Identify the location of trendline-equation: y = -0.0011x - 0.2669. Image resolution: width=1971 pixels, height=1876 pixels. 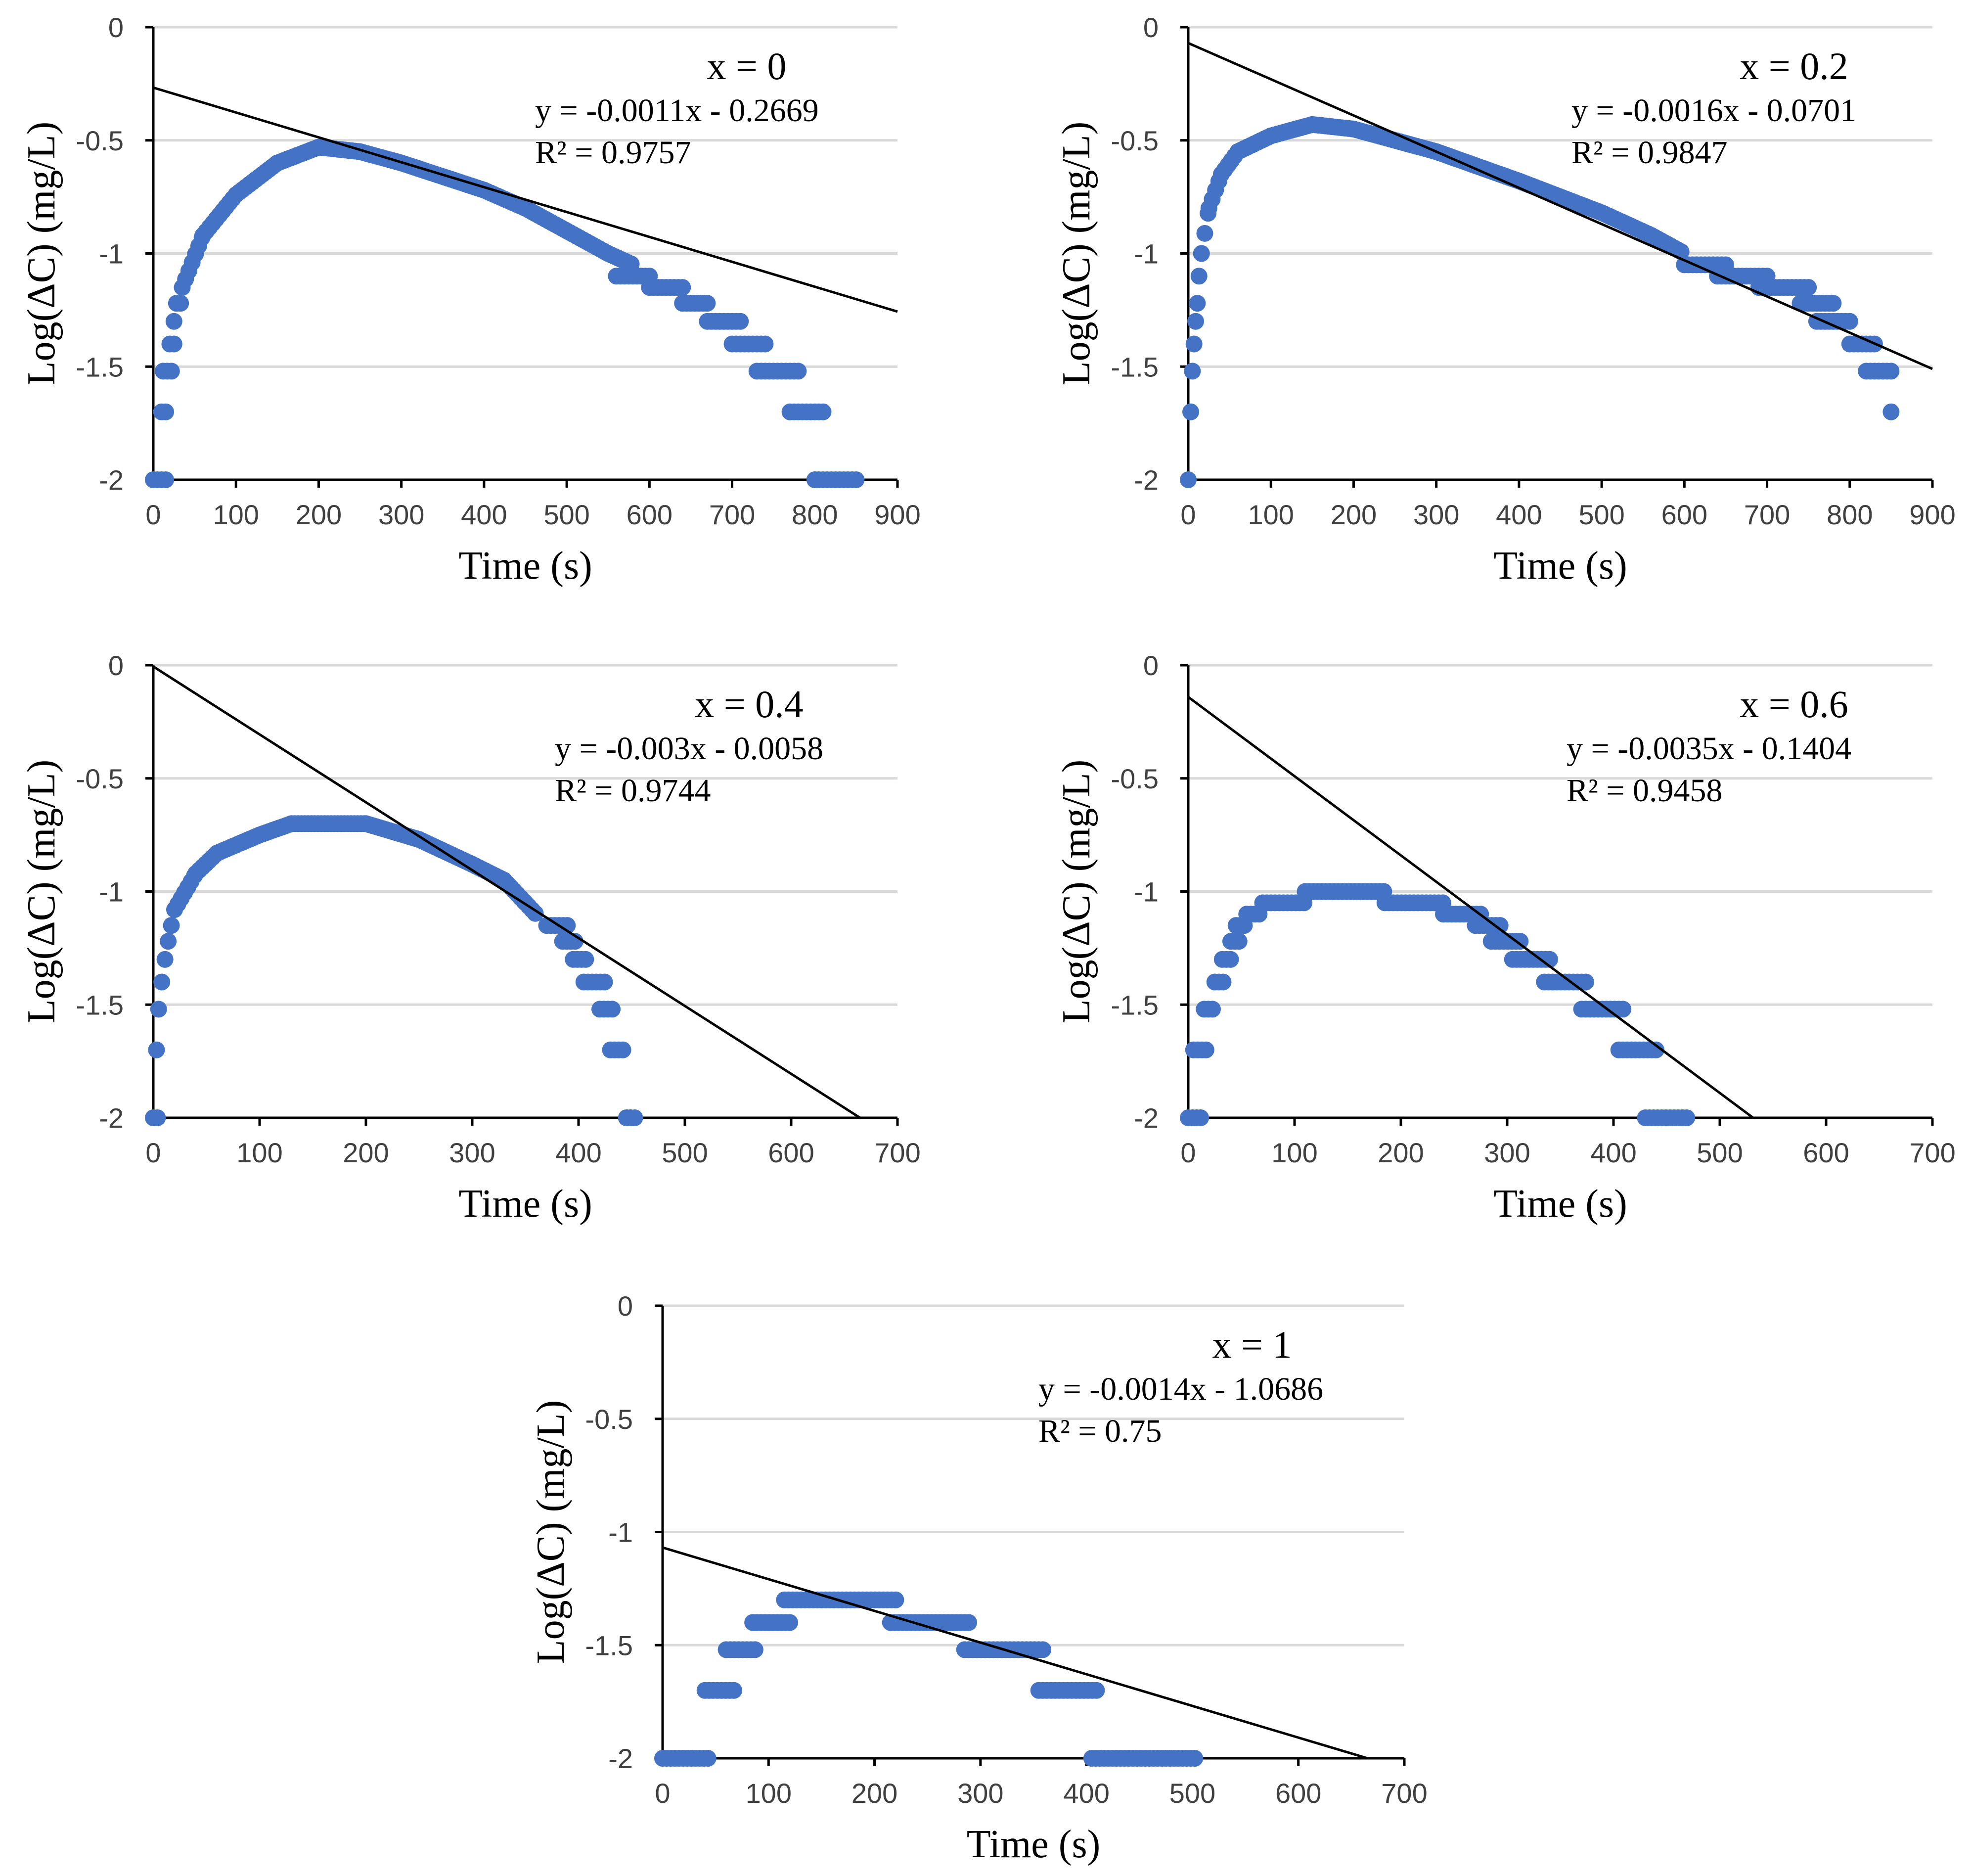
(677, 110).